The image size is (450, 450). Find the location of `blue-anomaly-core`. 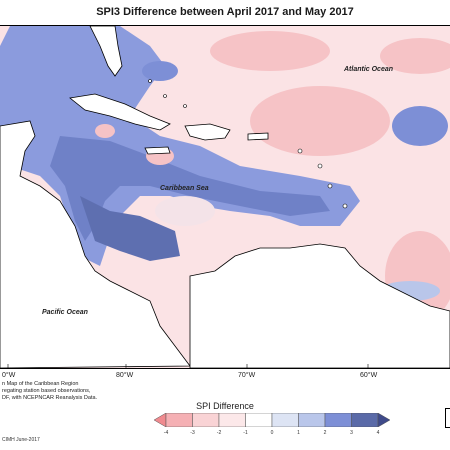

blue-anomaly-core is located at coordinates (190, 188).